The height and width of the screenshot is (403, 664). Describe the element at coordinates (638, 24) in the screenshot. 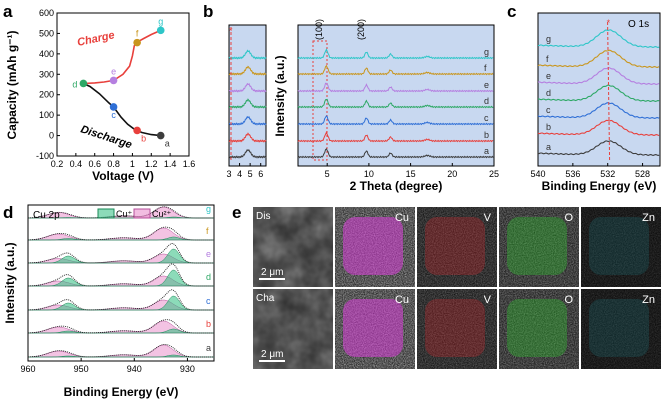

I see `panel-c-title: O 1s` at that location.